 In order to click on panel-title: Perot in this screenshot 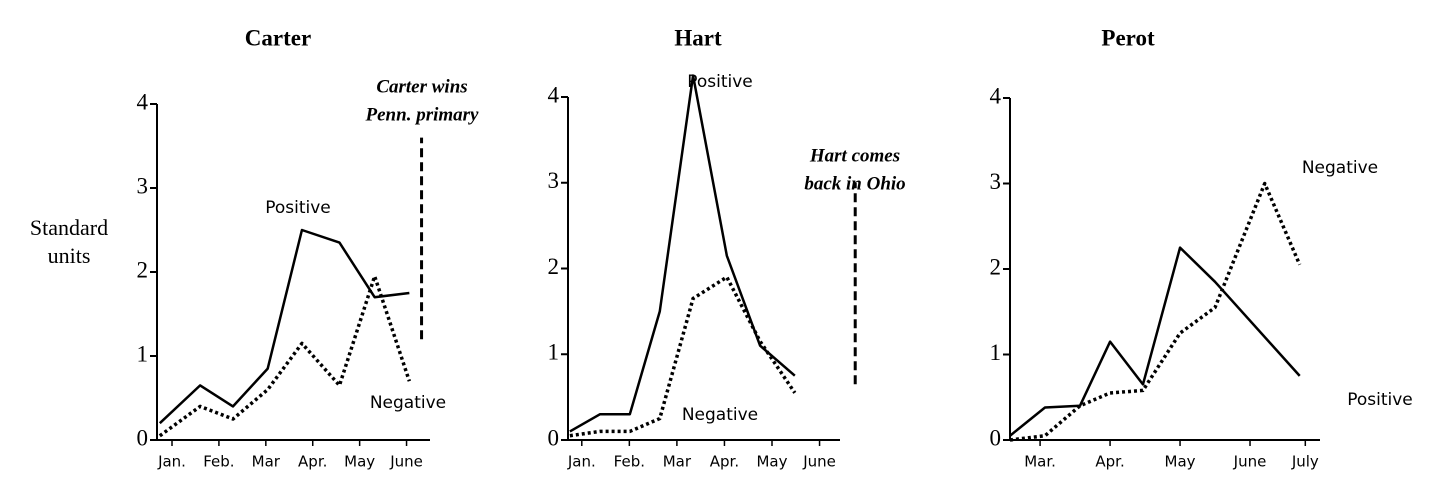, I will do `click(1128, 37)`.